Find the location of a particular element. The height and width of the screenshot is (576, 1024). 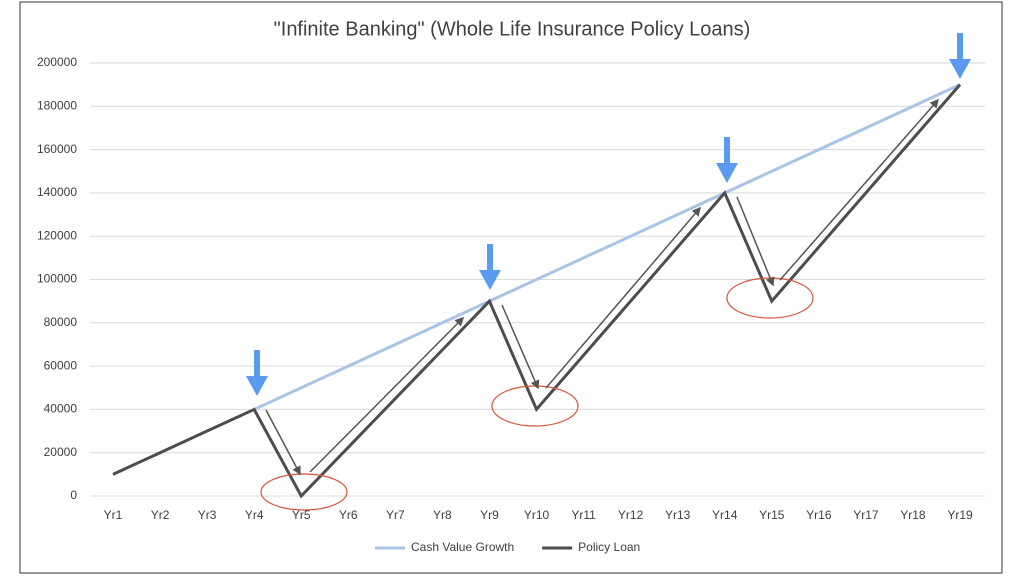

x-tick-label: Yr2 is located at coordinates (160, 515).